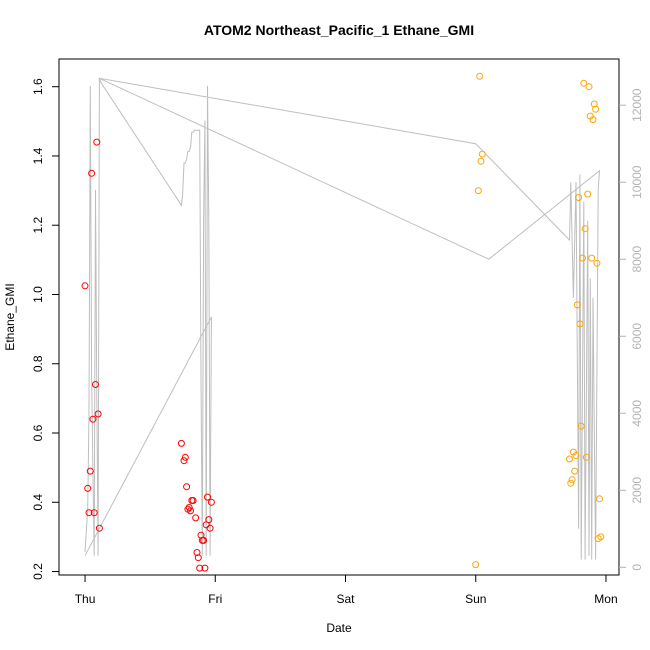 This screenshot has height=650, width=650. Describe the element at coordinates (38, 432) in the screenshot. I see `y-tick-label: 0.6` at that location.